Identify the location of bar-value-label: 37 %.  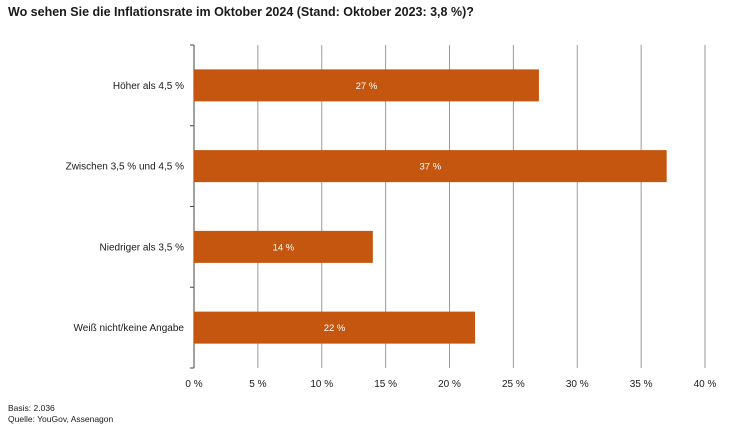
(431, 167).